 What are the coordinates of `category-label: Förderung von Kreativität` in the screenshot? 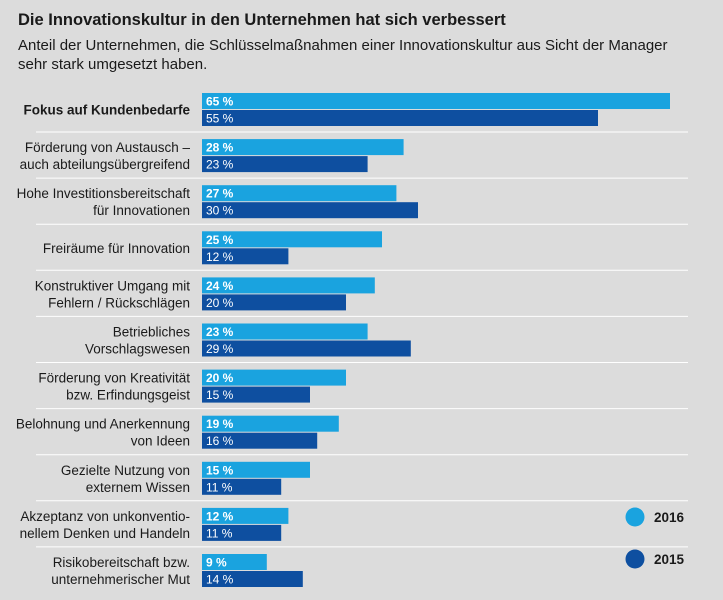 It's located at (114, 378).